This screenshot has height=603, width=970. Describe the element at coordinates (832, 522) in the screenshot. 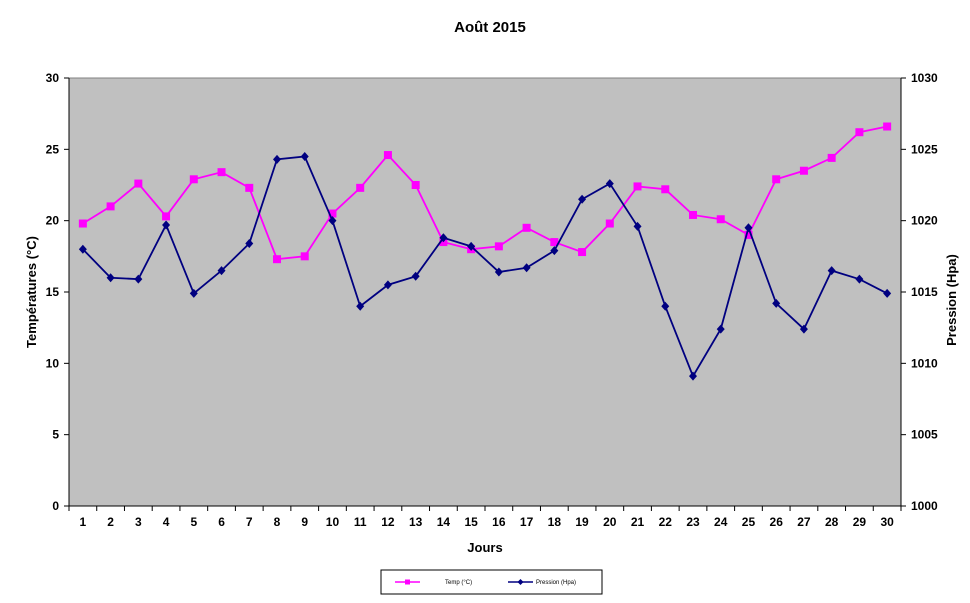

I see `x-tick-label: 28` at that location.